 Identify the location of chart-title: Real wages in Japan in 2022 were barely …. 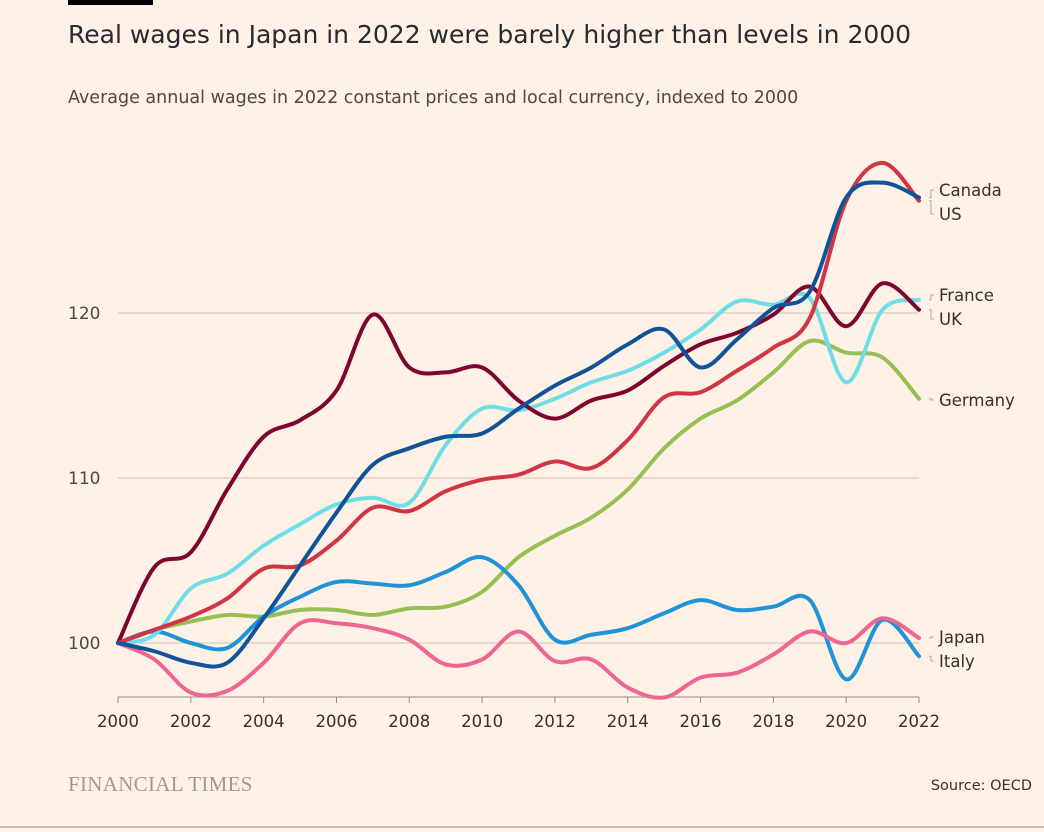
(490, 34).